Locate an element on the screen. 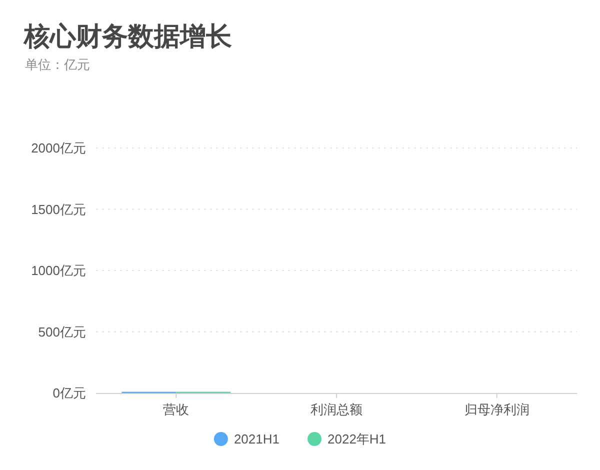 The image size is (600, 470). y-tick-label: 1000亿元 is located at coordinates (58, 270).